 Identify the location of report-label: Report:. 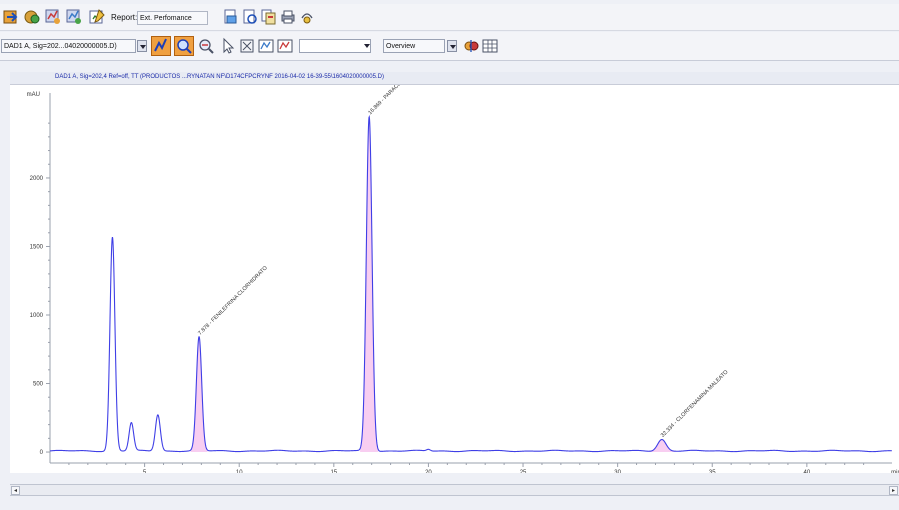
(124, 17).